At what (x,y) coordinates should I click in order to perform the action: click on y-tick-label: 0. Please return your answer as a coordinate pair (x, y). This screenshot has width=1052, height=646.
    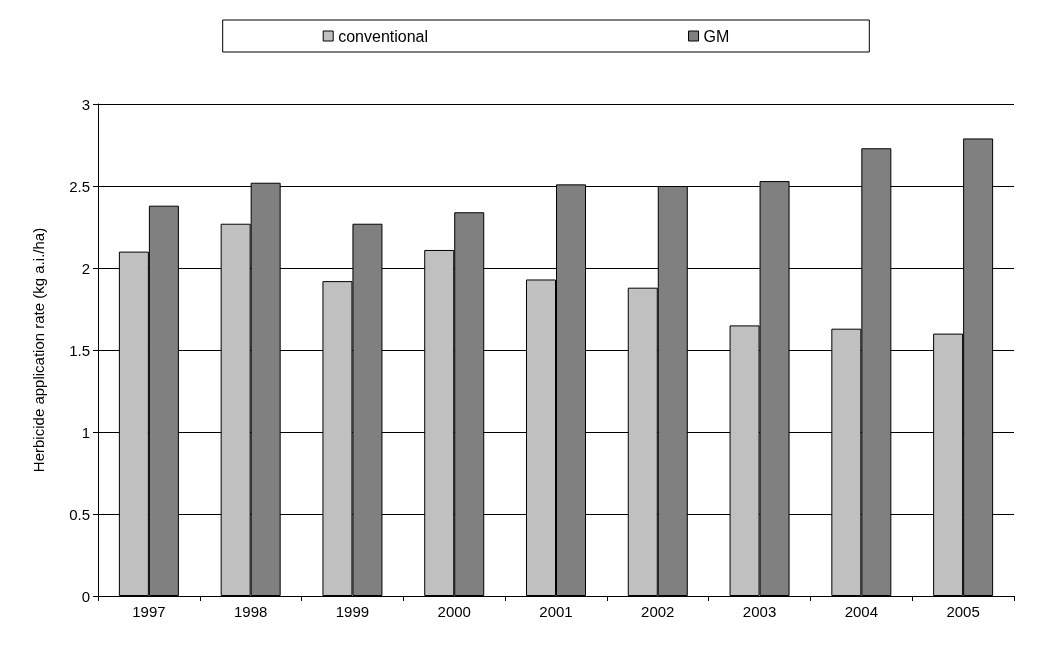
    Looking at the image, I should click on (85, 596).